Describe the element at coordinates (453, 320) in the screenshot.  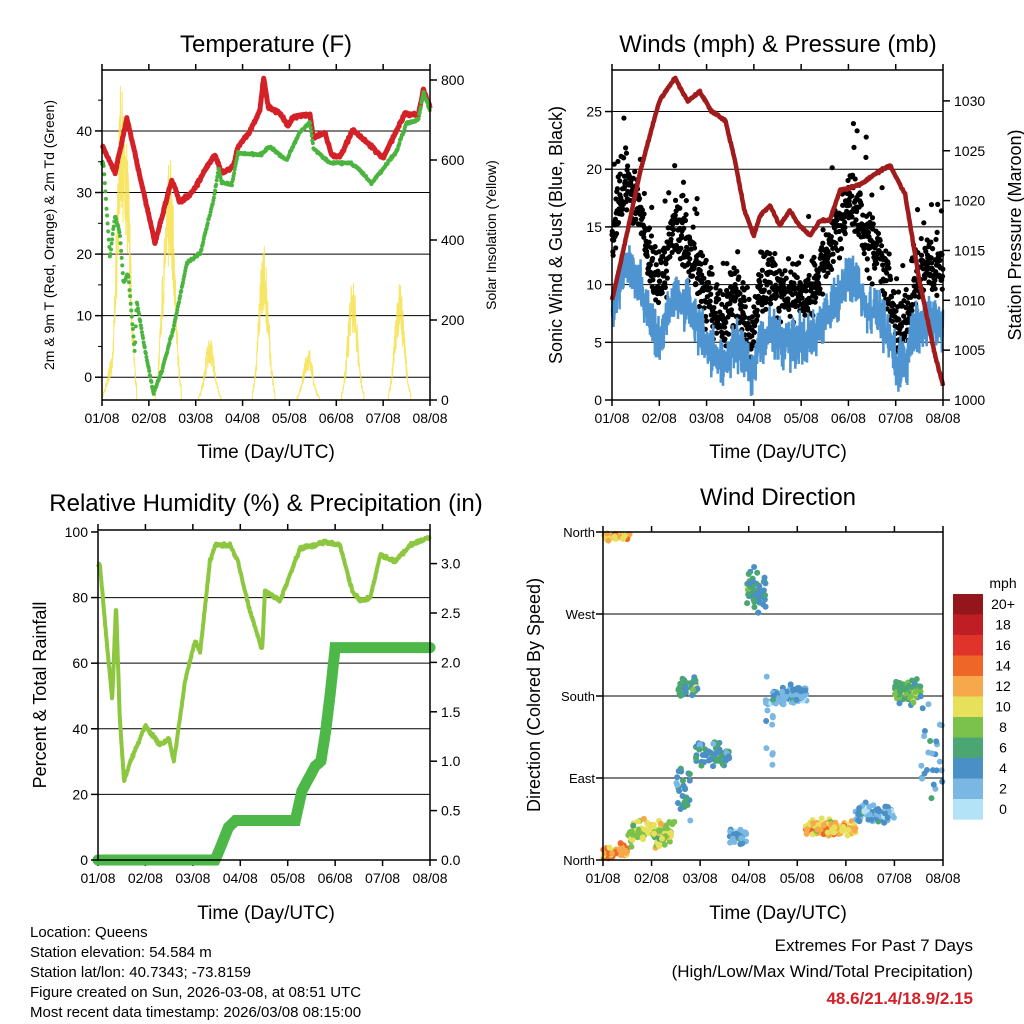
I see `y2-tick-label: 200` at that location.